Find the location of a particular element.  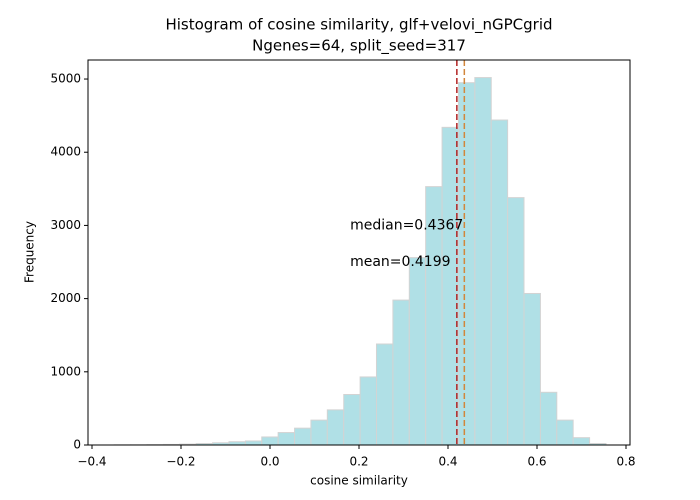

y-axis-label: Frequency is located at coordinates (30, 252).